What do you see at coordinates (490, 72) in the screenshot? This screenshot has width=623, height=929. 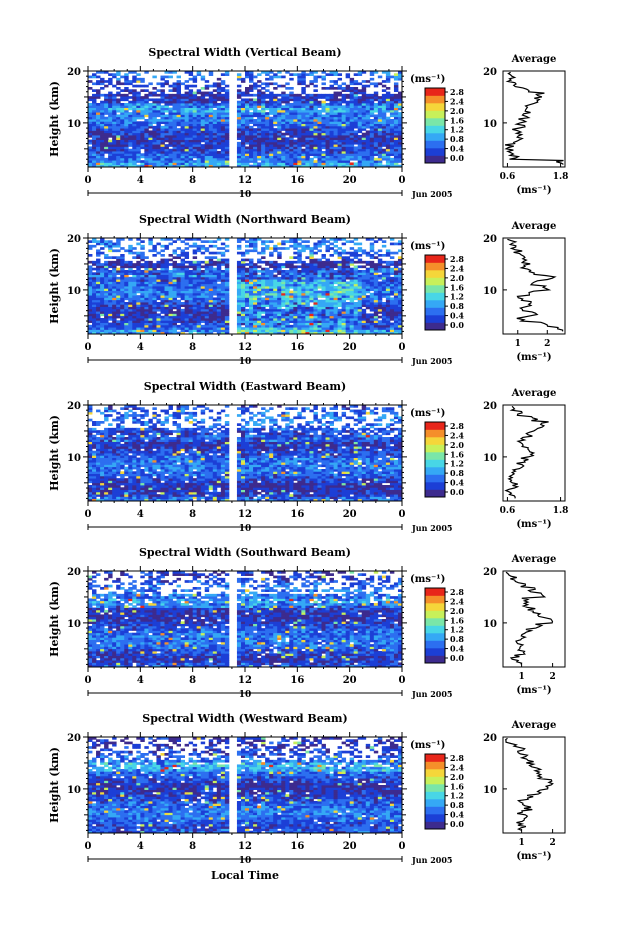 I see `average-y-tick-label: 20` at bounding box center [490, 72].